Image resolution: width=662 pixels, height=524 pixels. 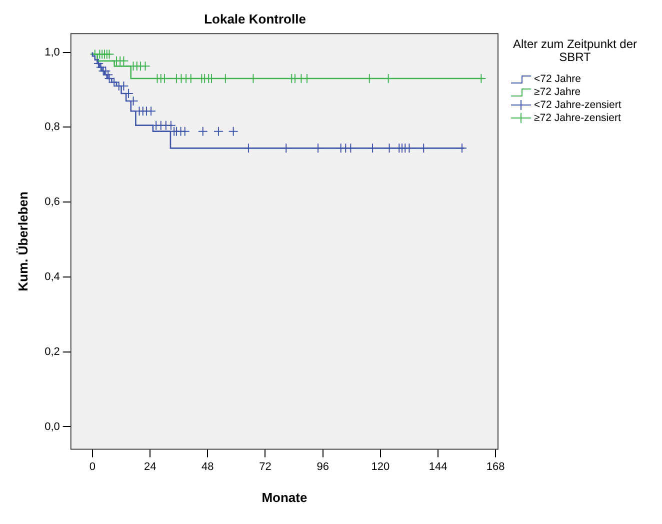 I want to click on legend-label: <72 Jahre-zensiert, so click(x=578, y=104).